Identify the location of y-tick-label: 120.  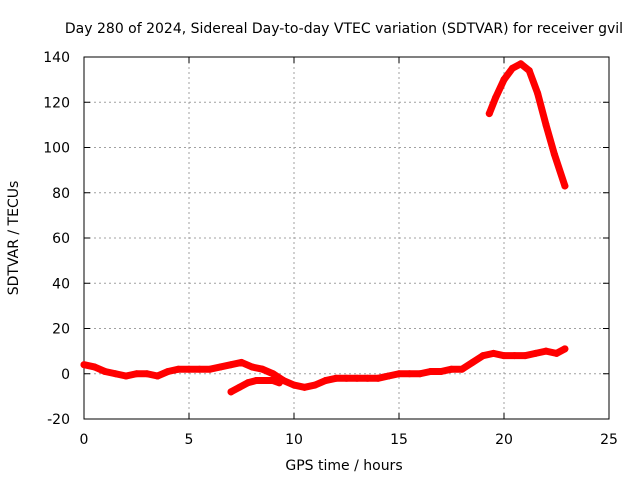
(56, 103).